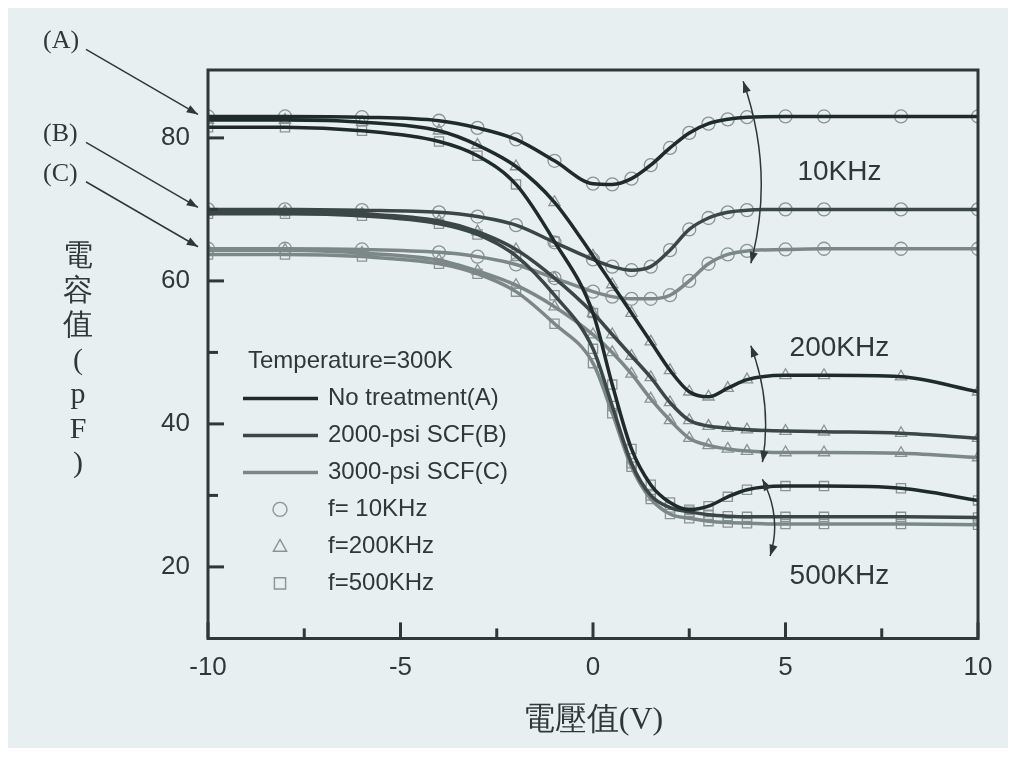  I want to click on y-tick-label: 60, so click(175, 279).